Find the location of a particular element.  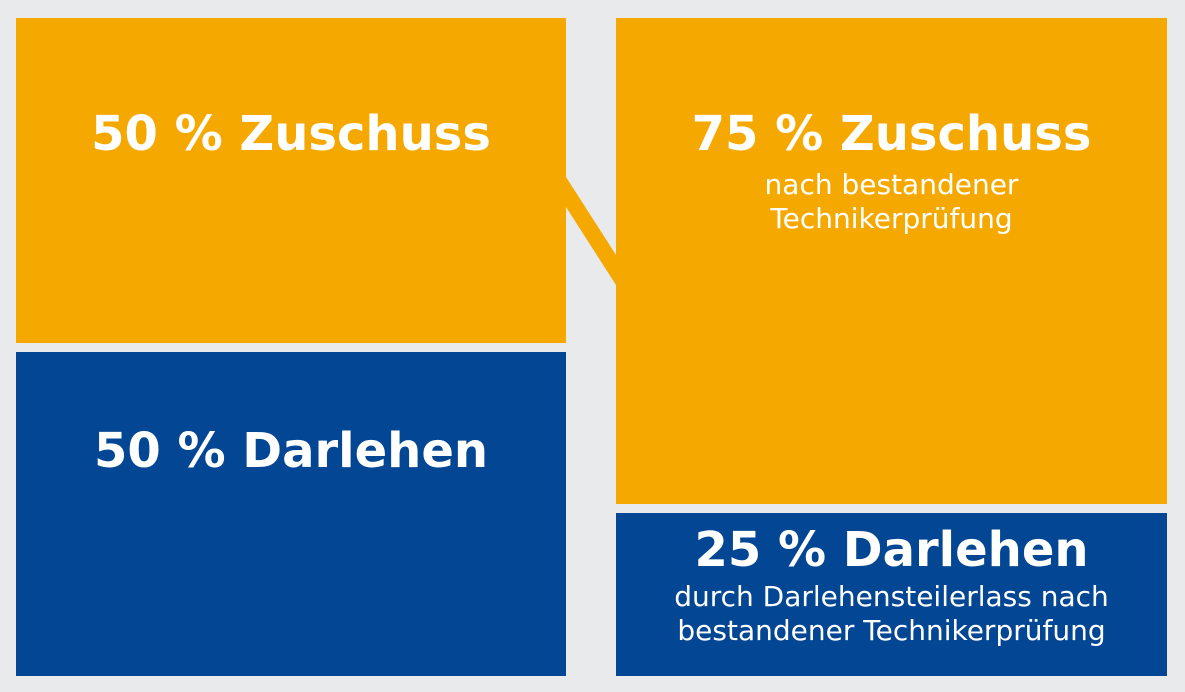

right-darlehen-note-line1: durch Darlehensteilerlass nach is located at coordinates (891, 596).